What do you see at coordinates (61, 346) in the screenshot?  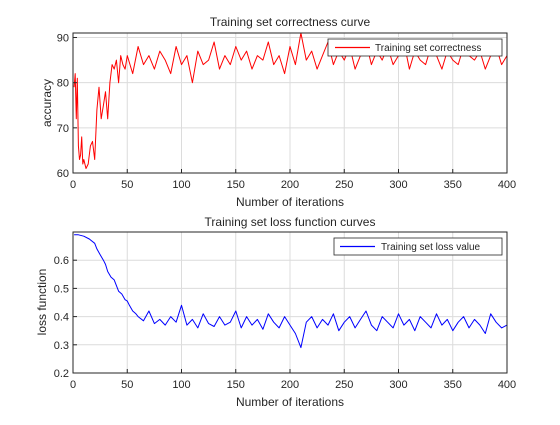 I see `y-tick-label: 0.3` at bounding box center [61, 346].